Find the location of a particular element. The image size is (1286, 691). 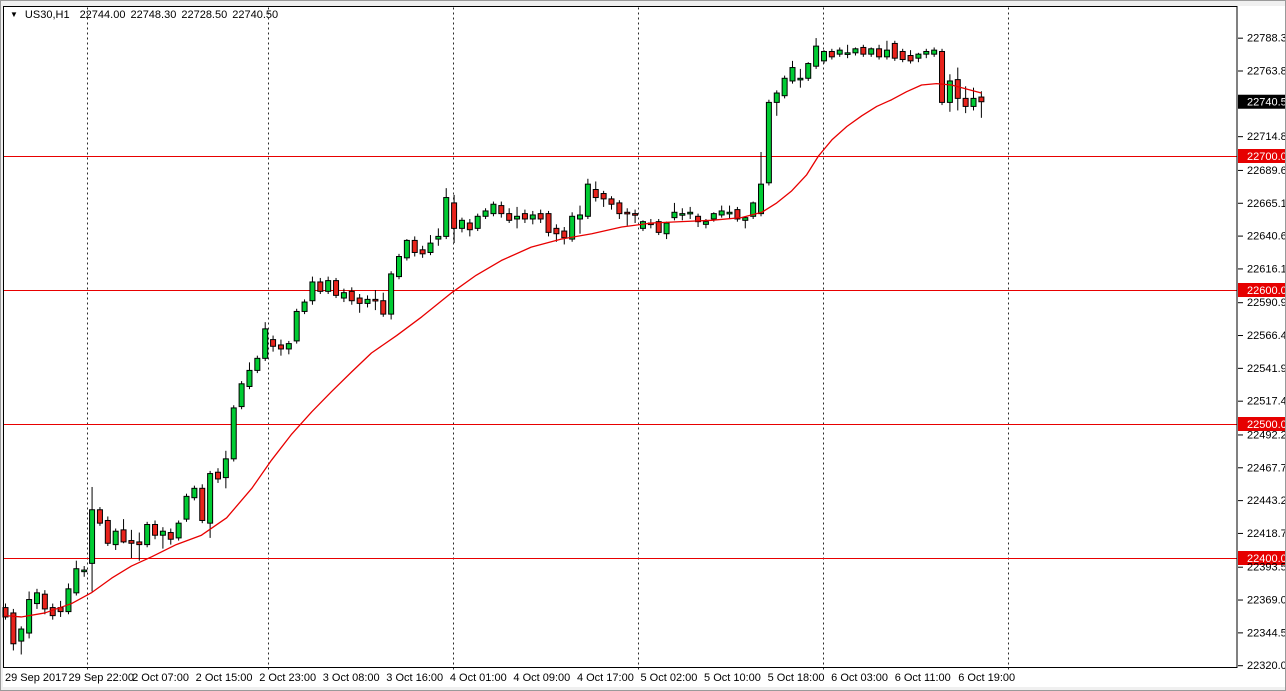

time-axis-label: 3 Oct 16:00 is located at coordinates (414, 678).